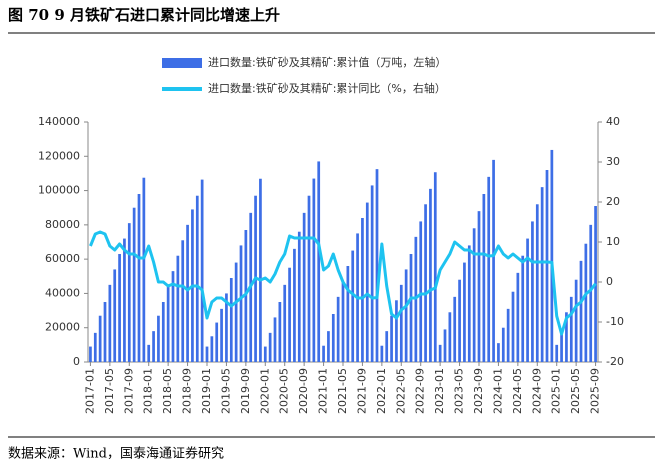 The width and height of the screenshot is (663, 468). I want to click on x-tick-label: 2021-01, so click(323, 391).